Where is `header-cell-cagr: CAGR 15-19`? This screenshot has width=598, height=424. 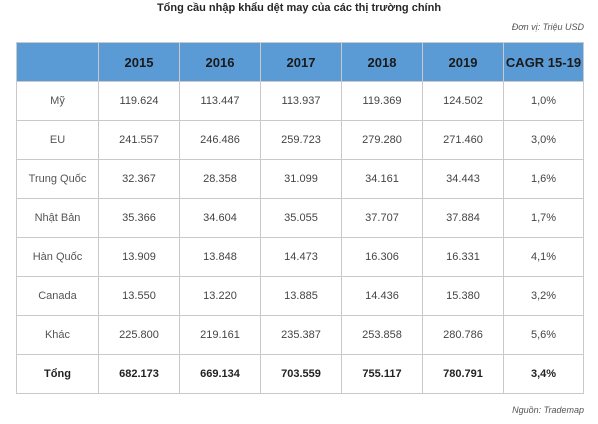 header-cell-cagr: CAGR 15-19 is located at coordinates (543, 62).